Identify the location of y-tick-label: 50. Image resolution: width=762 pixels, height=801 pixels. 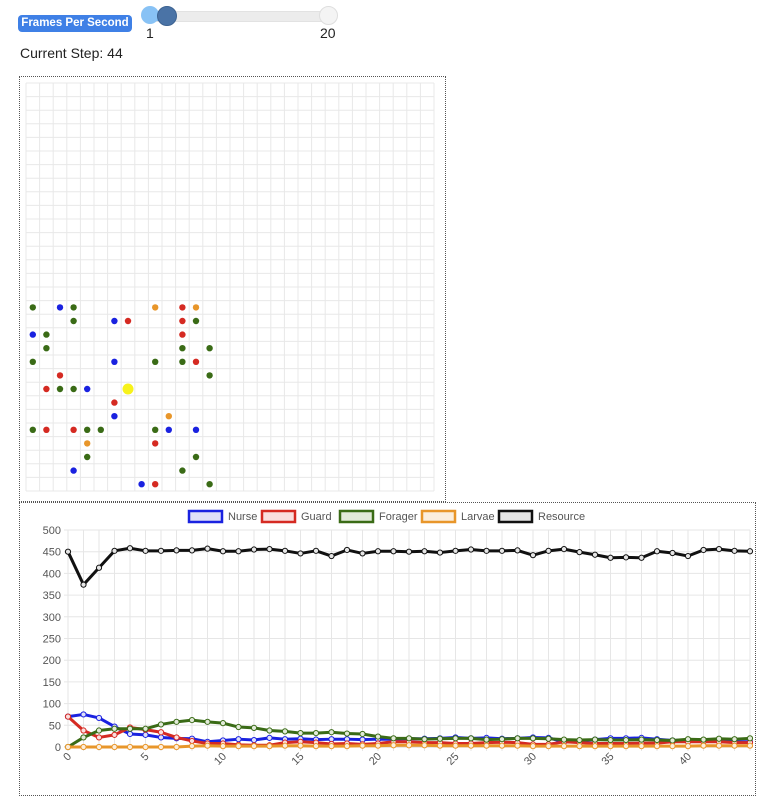
(55, 726).